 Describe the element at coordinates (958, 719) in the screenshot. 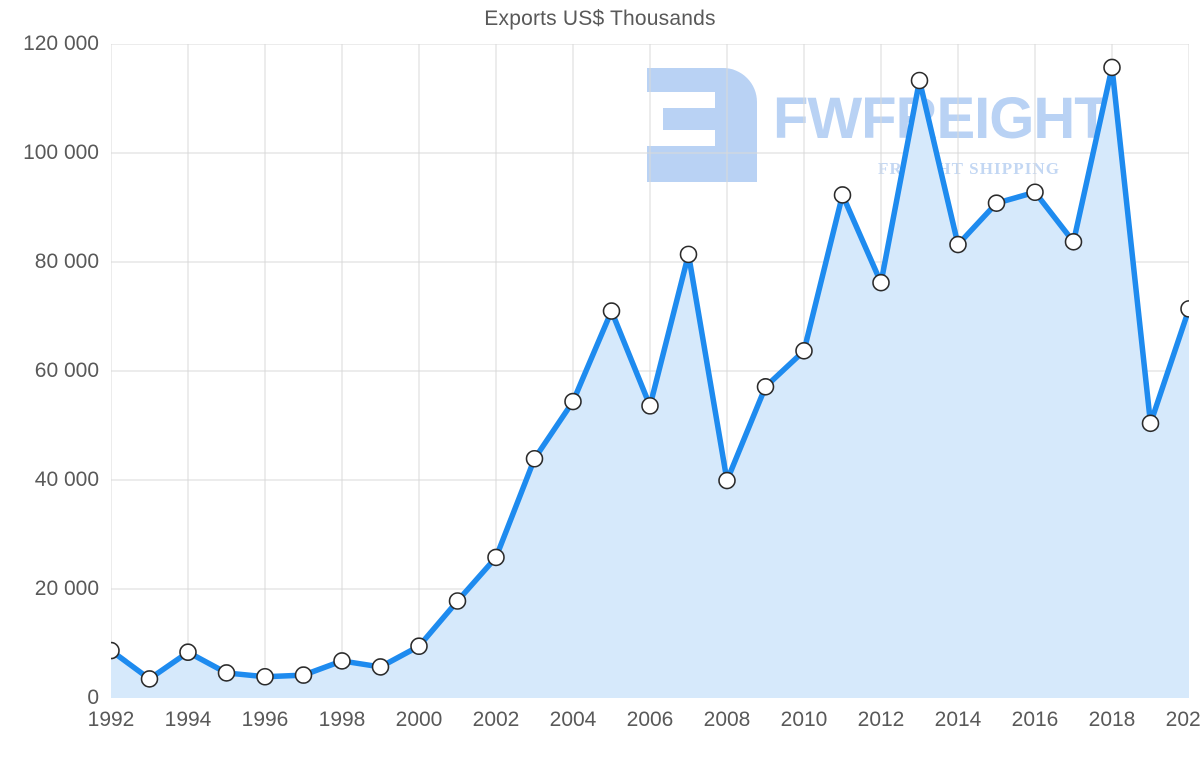

I see `x-axis-tick-label: 2014` at that location.